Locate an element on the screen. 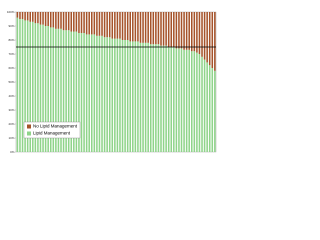 This screenshot has height=240, width=320. y-tick-label: 10% is located at coordinates (11, 138).